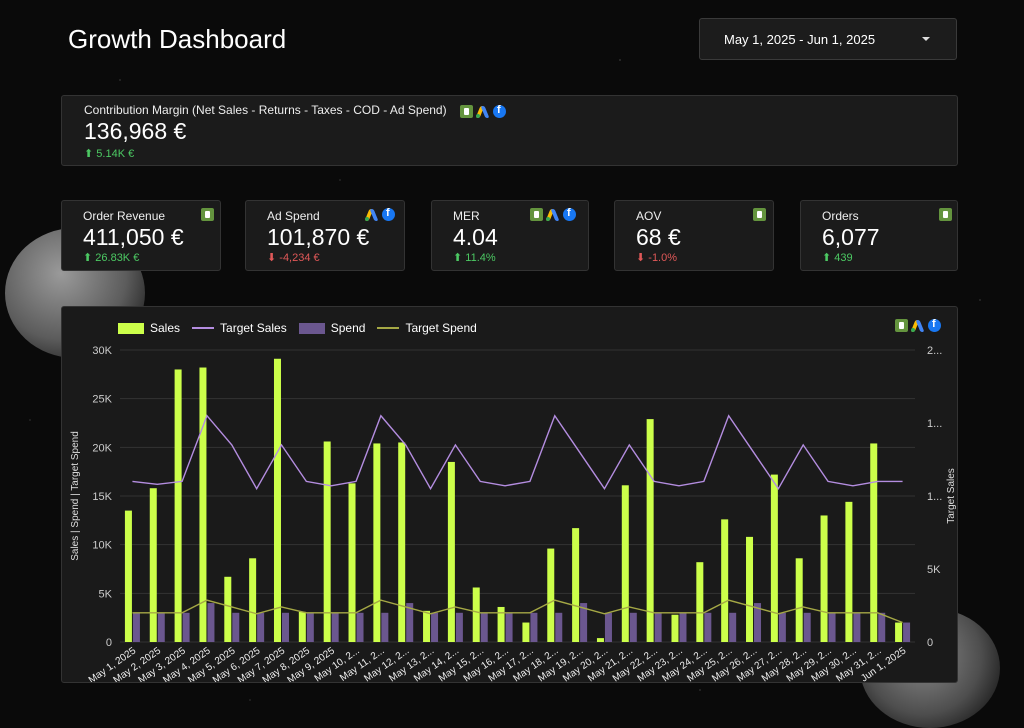  I want to click on legend-spend: Spend, so click(331, 328).